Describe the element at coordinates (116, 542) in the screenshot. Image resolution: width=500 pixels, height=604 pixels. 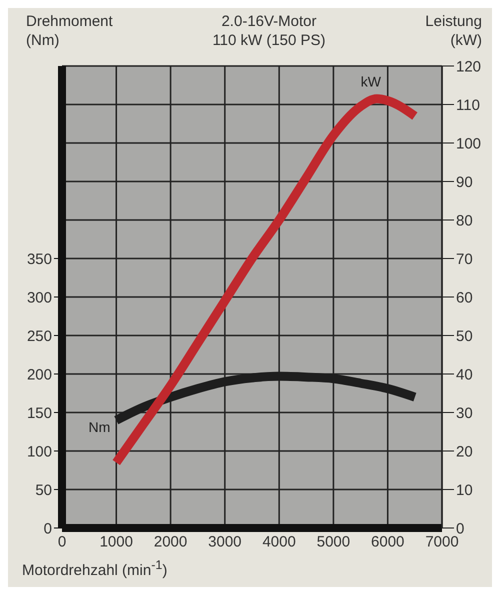
I see `x-tick-label: 1000` at that location.